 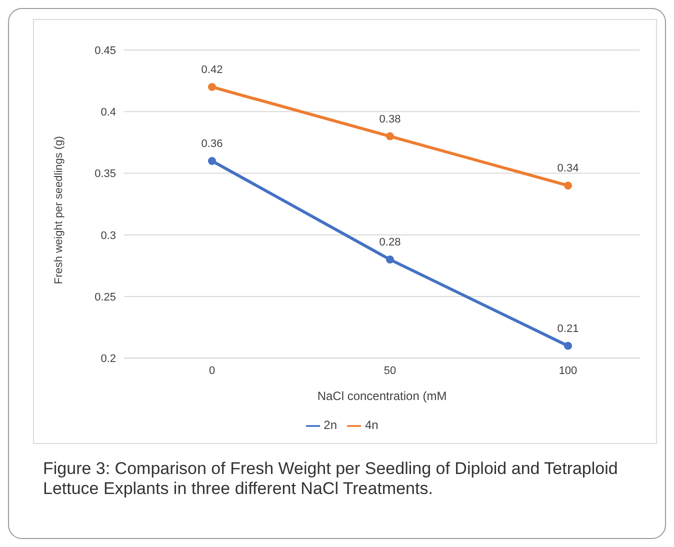 What do you see at coordinates (105, 174) in the screenshot?
I see `y-tick-label: 0.35` at bounding box center [105, 174].